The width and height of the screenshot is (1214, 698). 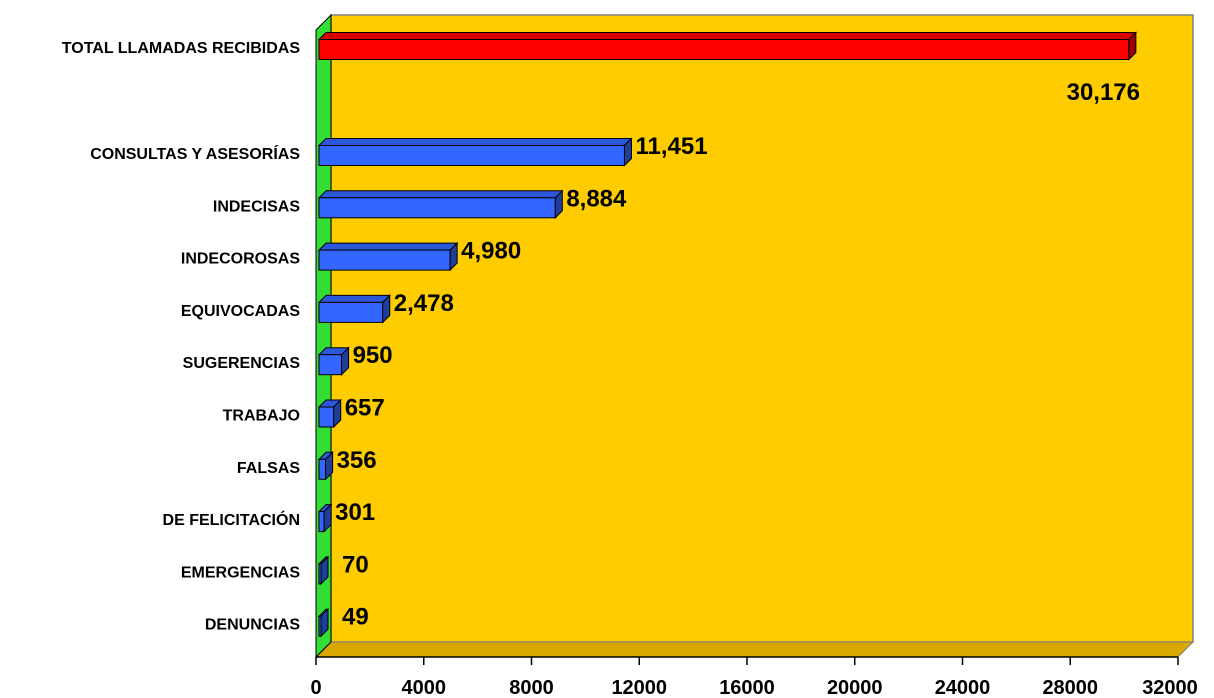 I want to click on x-tick-label-24000: 24000, so click(x=963, y=687).